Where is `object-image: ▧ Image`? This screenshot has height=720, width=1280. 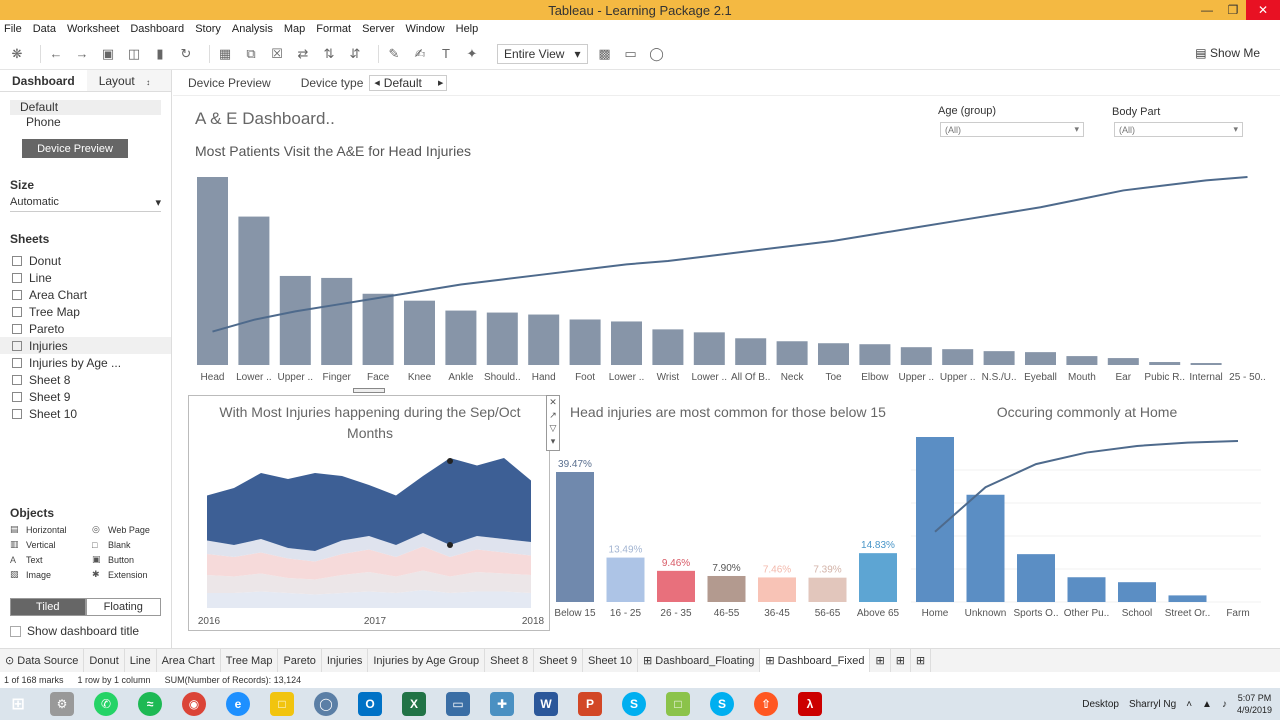 object-image: ▧ Image is located at coordinates (51, 574).